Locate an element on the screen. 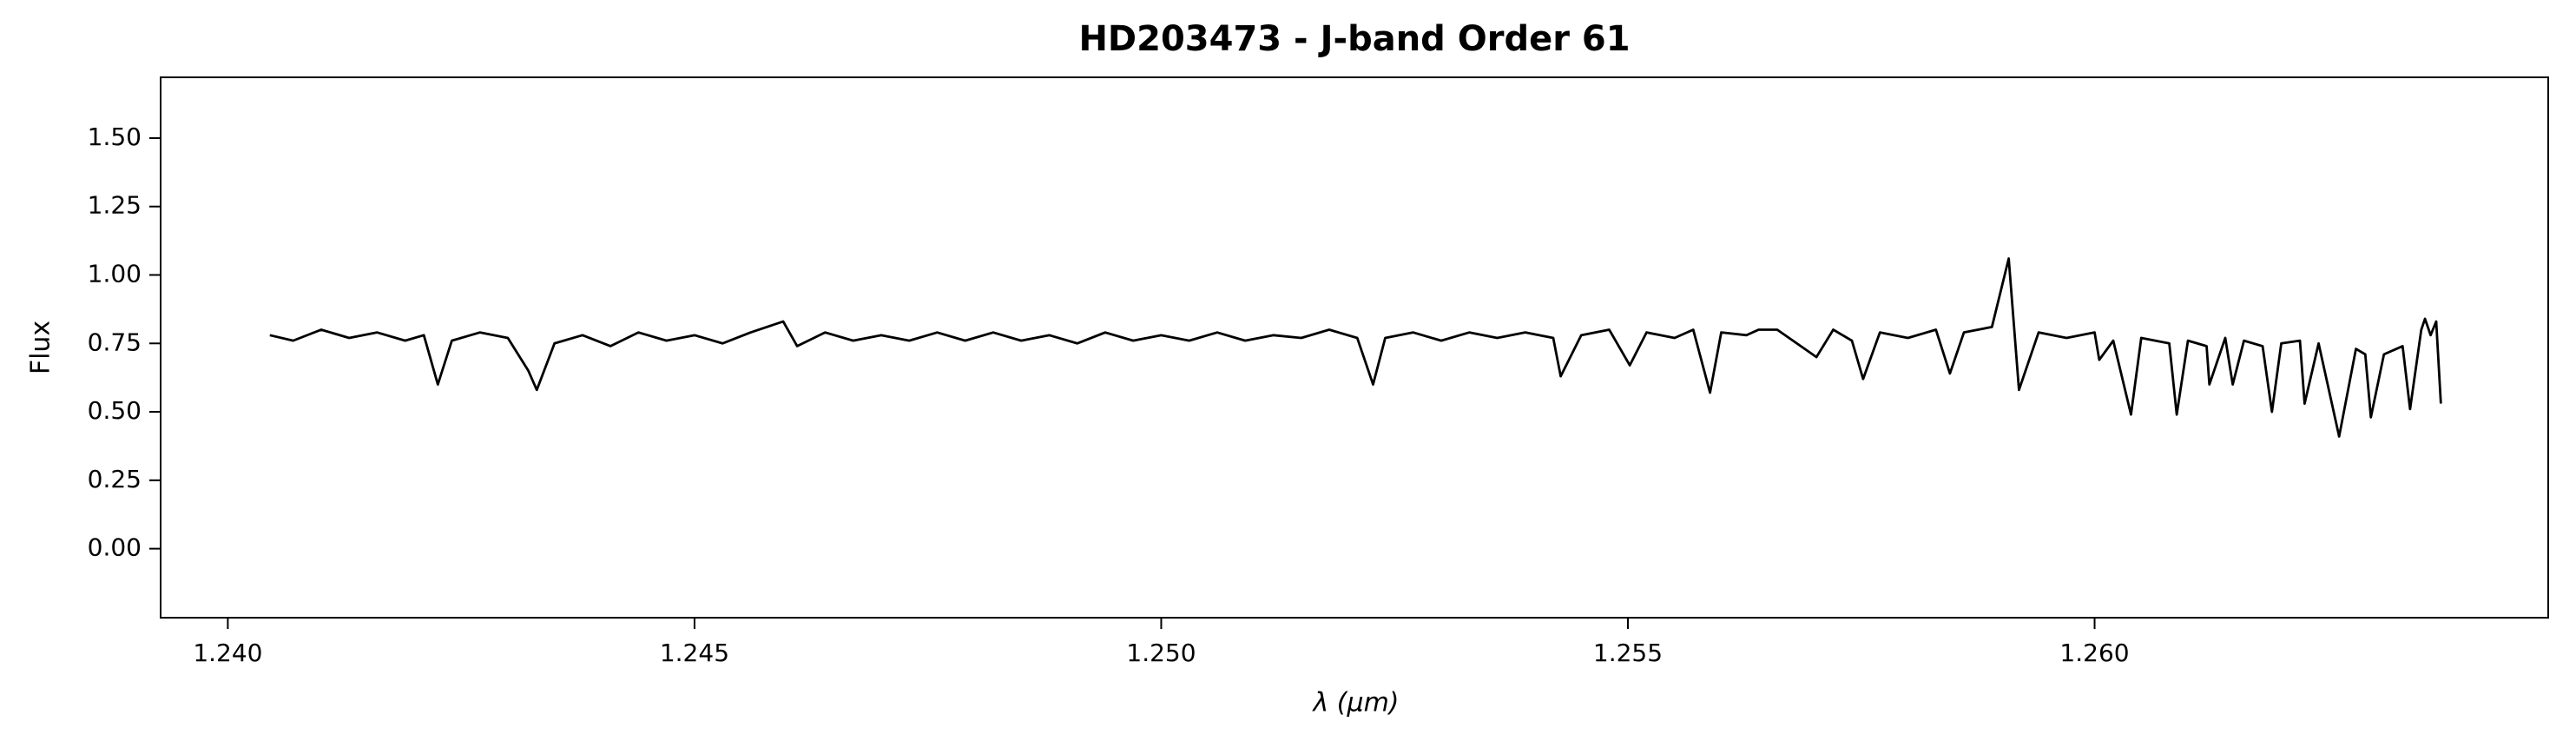 This screenshot has height=748, width=2576. y-tick-label: 0.25 is located at coordinates (115, 479).